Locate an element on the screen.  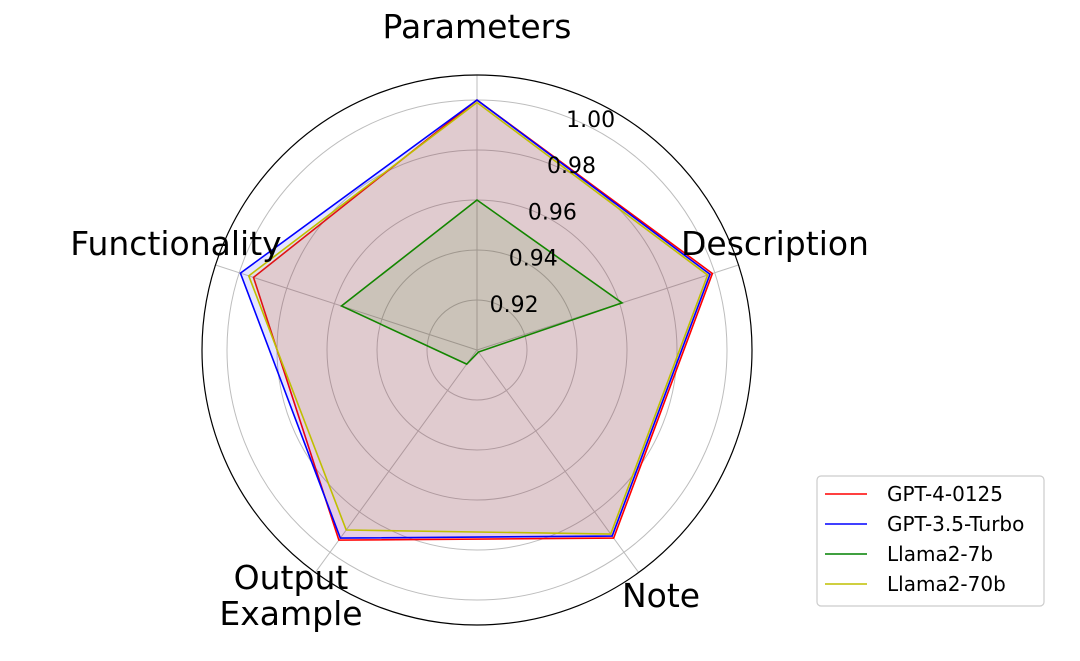
radial-tick-label: 0.92 is located at coordinates (514, 305).